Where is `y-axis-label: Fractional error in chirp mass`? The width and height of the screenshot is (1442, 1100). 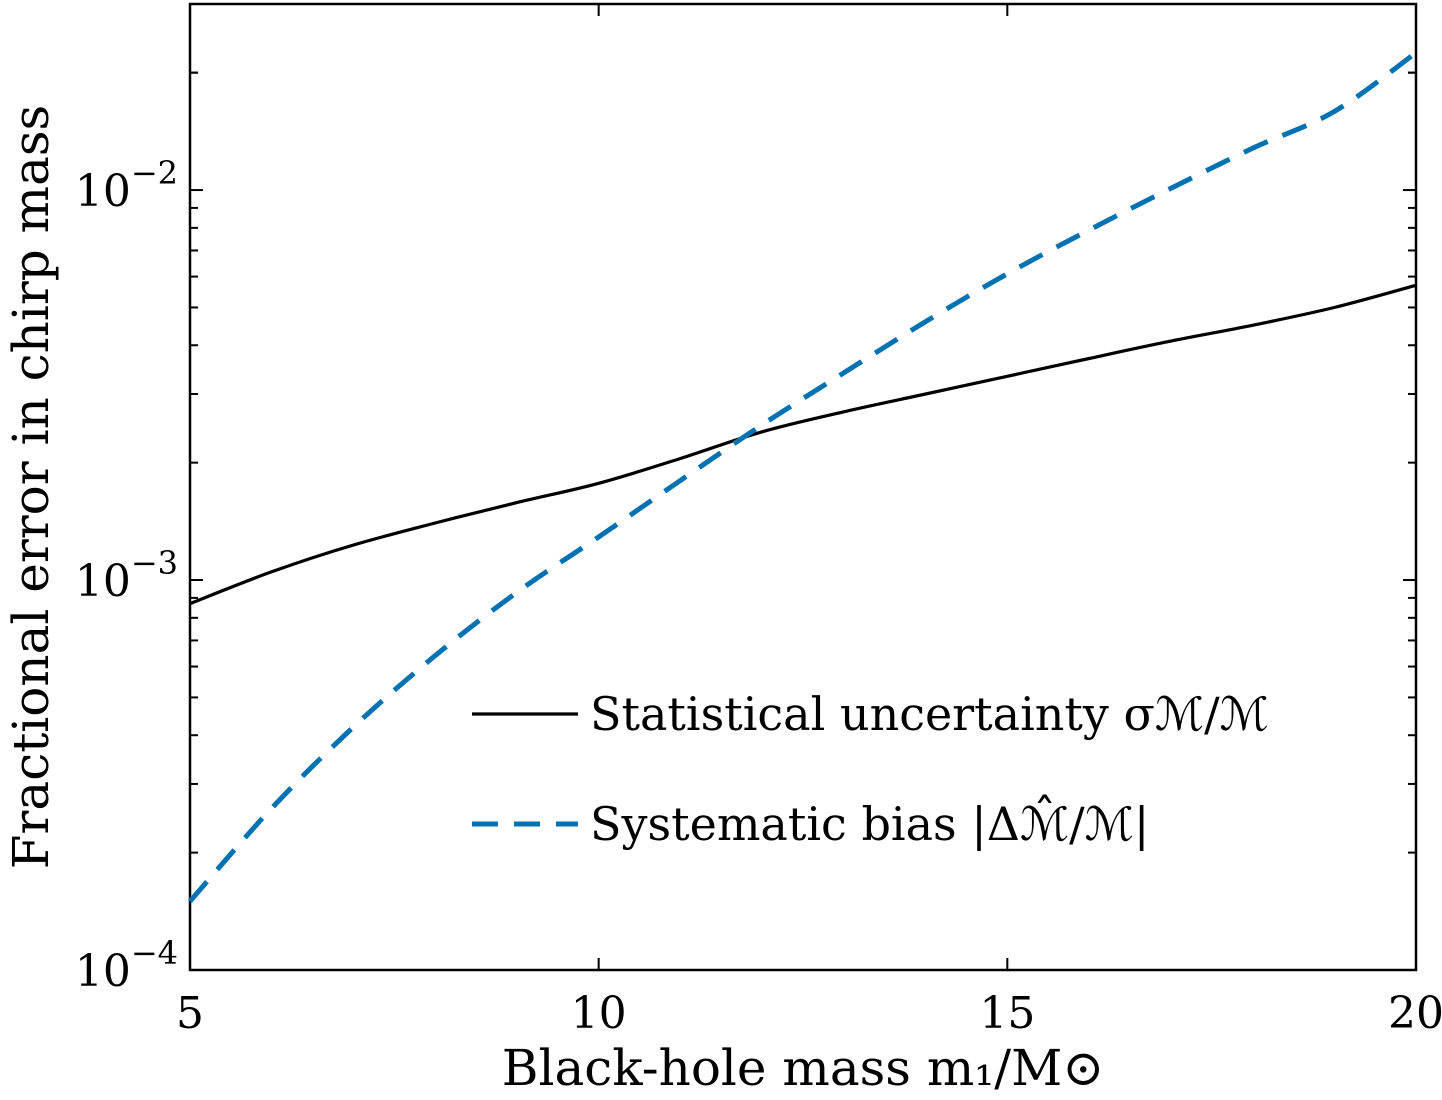
y-axis-label: Fractional error in chirp mass is located at coordinates (31, 487).